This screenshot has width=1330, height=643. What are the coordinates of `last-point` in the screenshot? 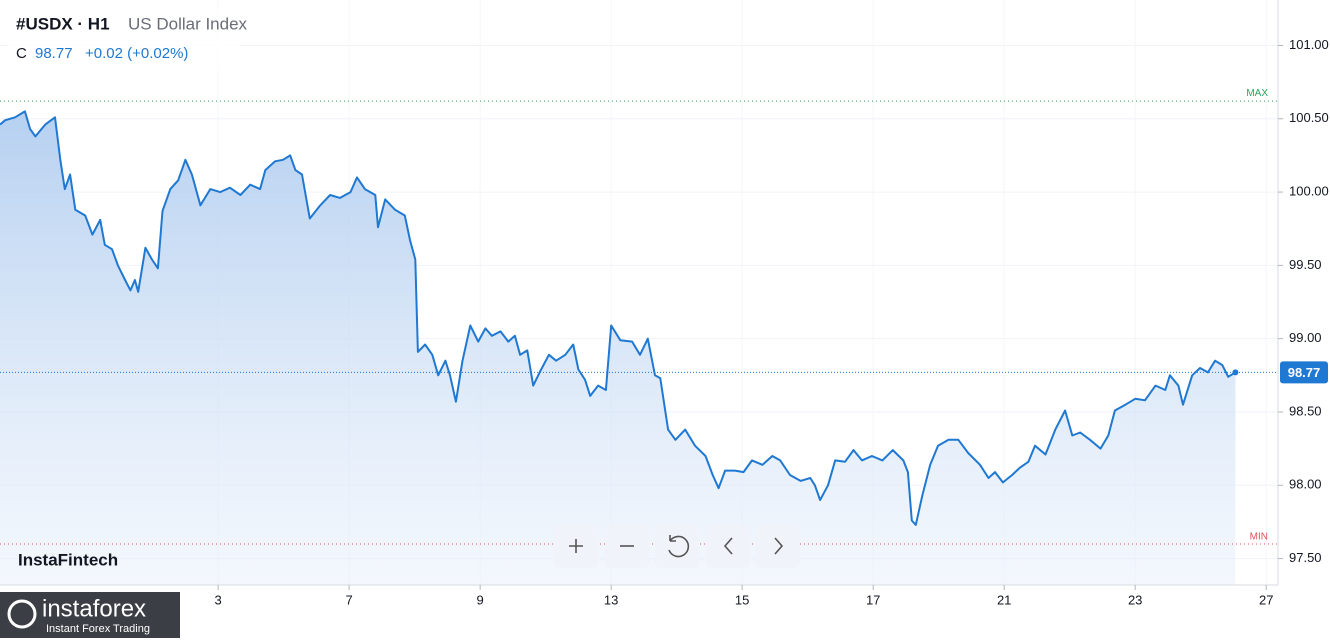 It's located at (1235, 372).